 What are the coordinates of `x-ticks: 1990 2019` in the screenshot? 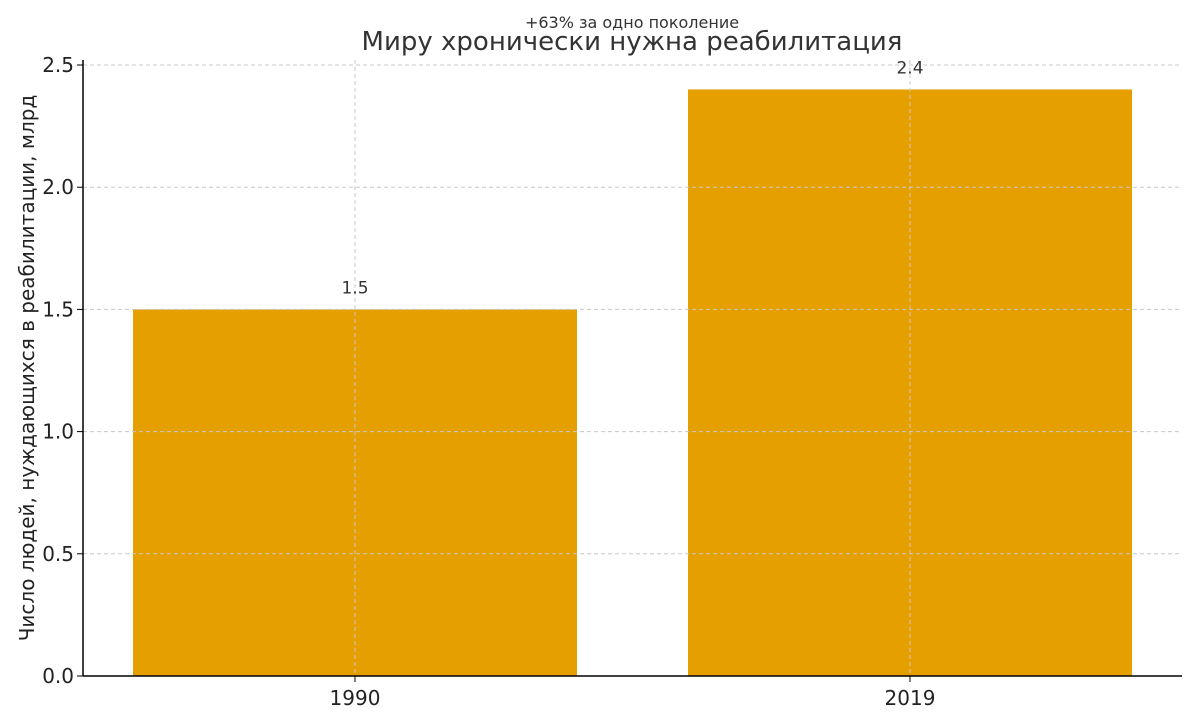 It's located at (633, 693).